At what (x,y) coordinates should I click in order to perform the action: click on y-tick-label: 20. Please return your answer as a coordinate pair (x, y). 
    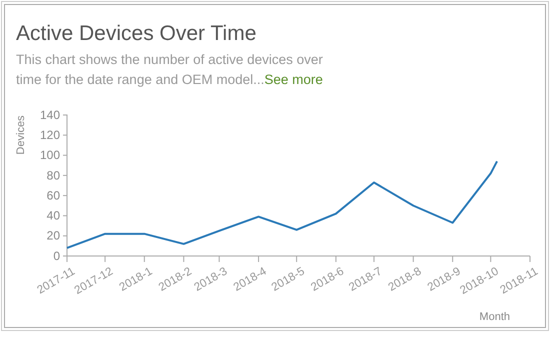
    Looking at the image, I should click on (53, 235).